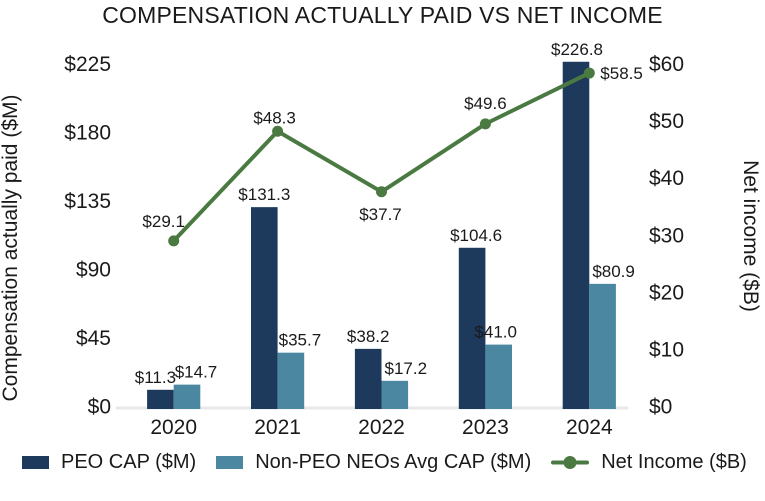 The height and width of the screenshot is (501, 765). Describe the element at coordinates (382, 15) in the screenshot. I see `chart-title: COMPENSATION ACTUALLY PAID VS NET INCOME` at that location.